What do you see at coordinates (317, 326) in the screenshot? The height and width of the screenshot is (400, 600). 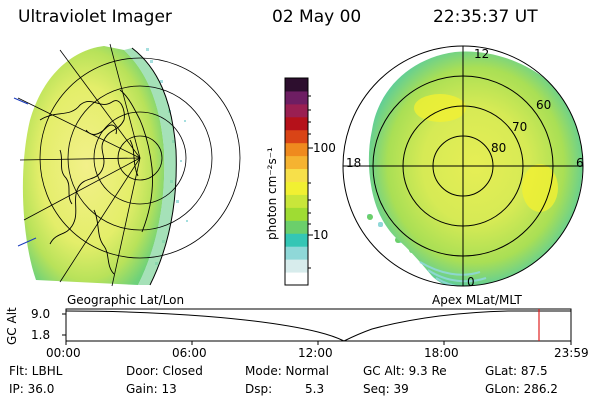 I see `altitude-strip` at bounding box center [317, 326].